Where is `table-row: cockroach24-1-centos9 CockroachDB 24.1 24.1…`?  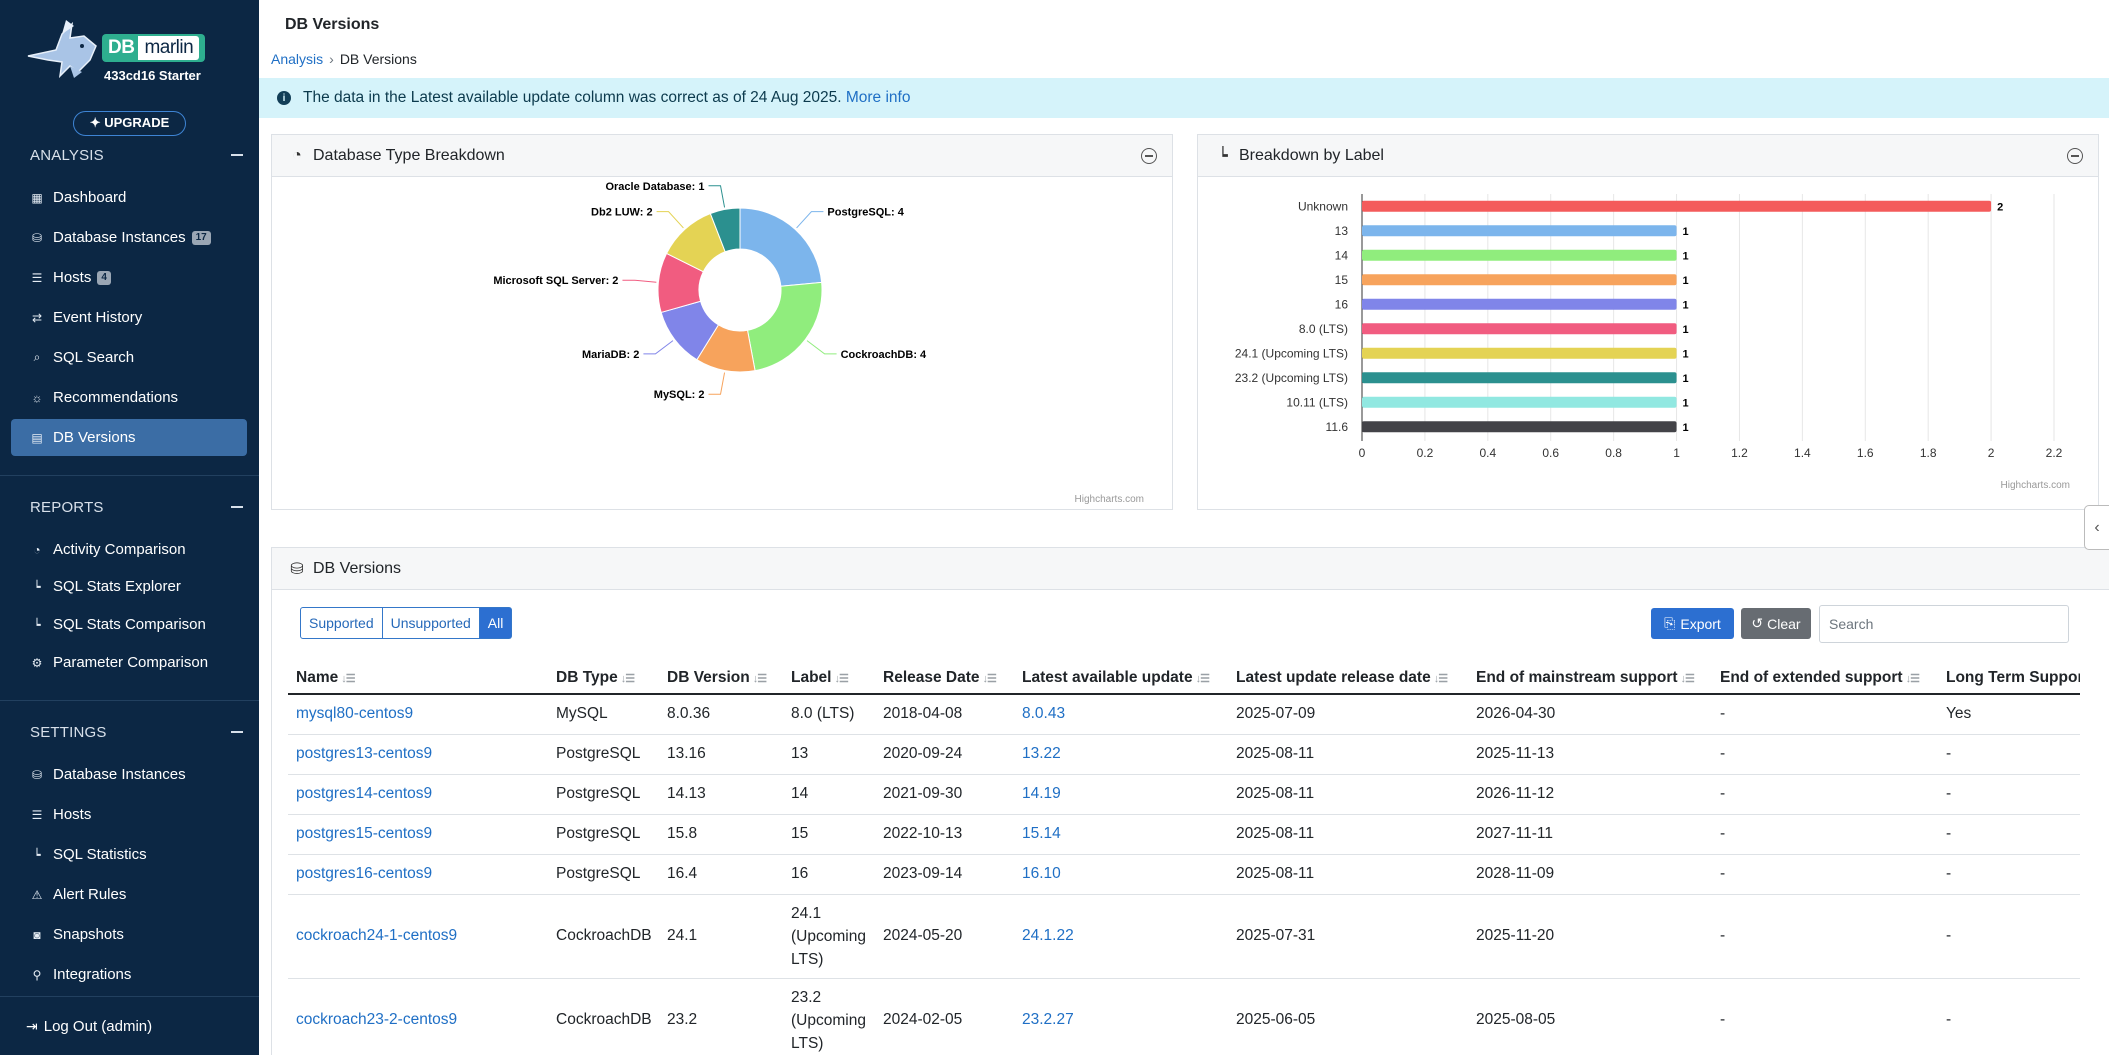 table-row: cockroach24-1-centos9 CockroachDB 24.1 24.1… is located at coordinates (1184, 936).